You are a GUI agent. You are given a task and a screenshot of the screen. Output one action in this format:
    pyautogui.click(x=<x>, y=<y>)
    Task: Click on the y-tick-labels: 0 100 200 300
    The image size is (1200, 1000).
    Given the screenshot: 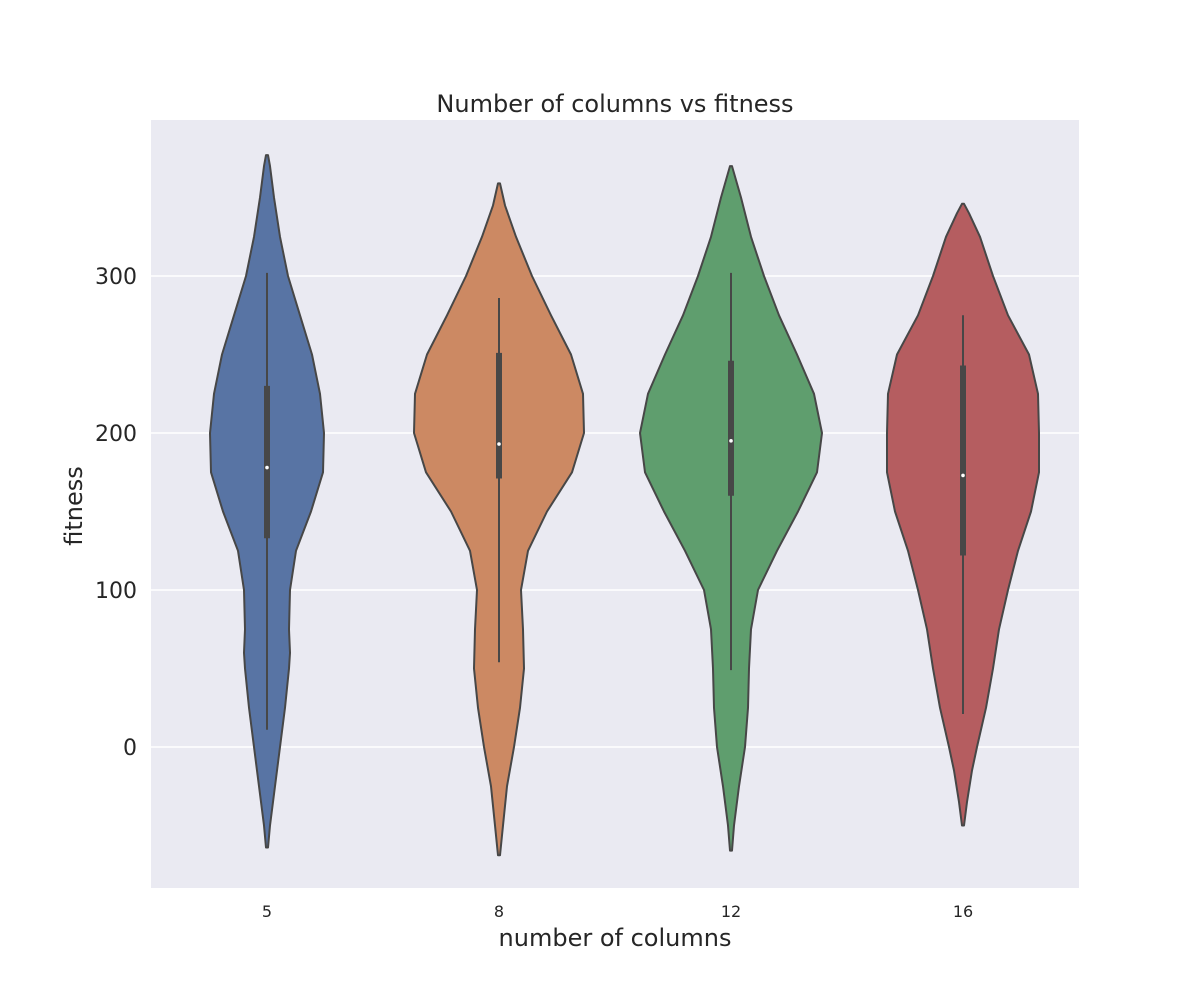 What is the action you would take?
    pyautogui.click(x=116, y=513)
    